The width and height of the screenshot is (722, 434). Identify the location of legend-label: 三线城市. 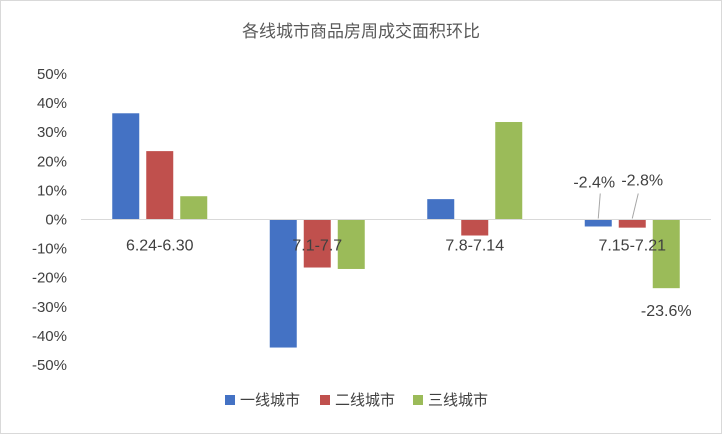
(458, 400).